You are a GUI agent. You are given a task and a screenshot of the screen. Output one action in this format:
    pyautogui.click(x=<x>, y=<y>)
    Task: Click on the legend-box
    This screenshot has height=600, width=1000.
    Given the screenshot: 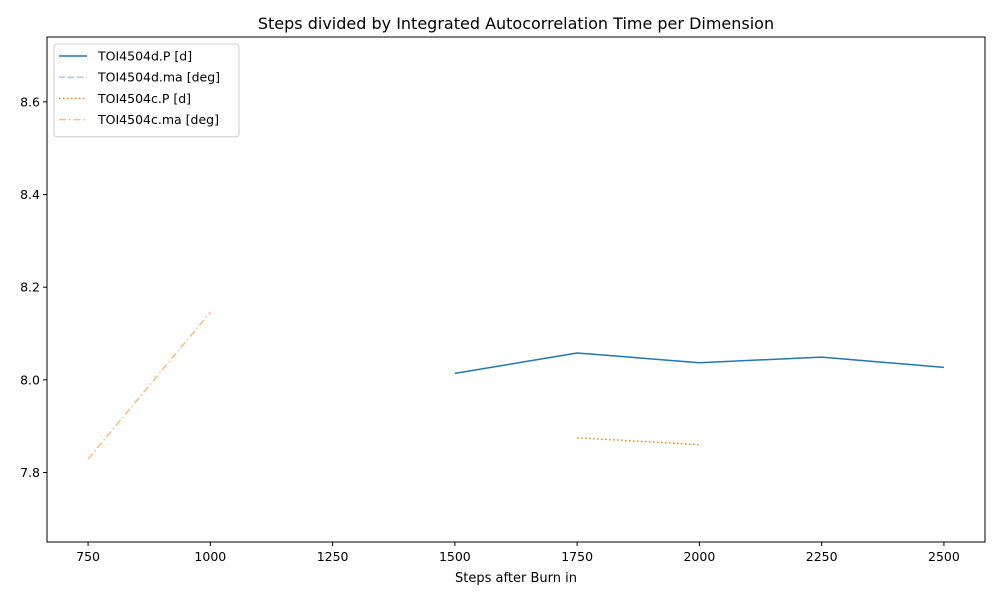 What is the action you would take?
    pyautogui.click(x=146, y=90)
    